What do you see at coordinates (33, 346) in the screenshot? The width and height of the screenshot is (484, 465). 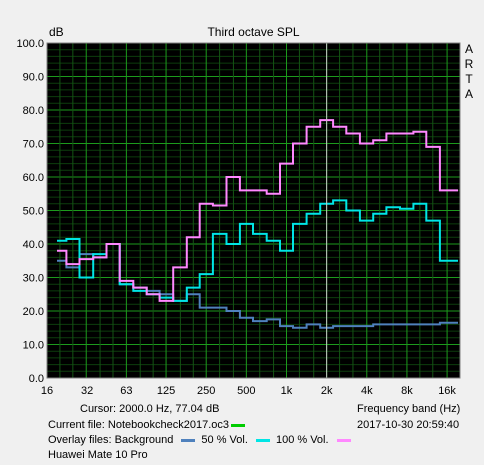 I see `y-tick-label: 10.0` at bounding box center [33, 346].